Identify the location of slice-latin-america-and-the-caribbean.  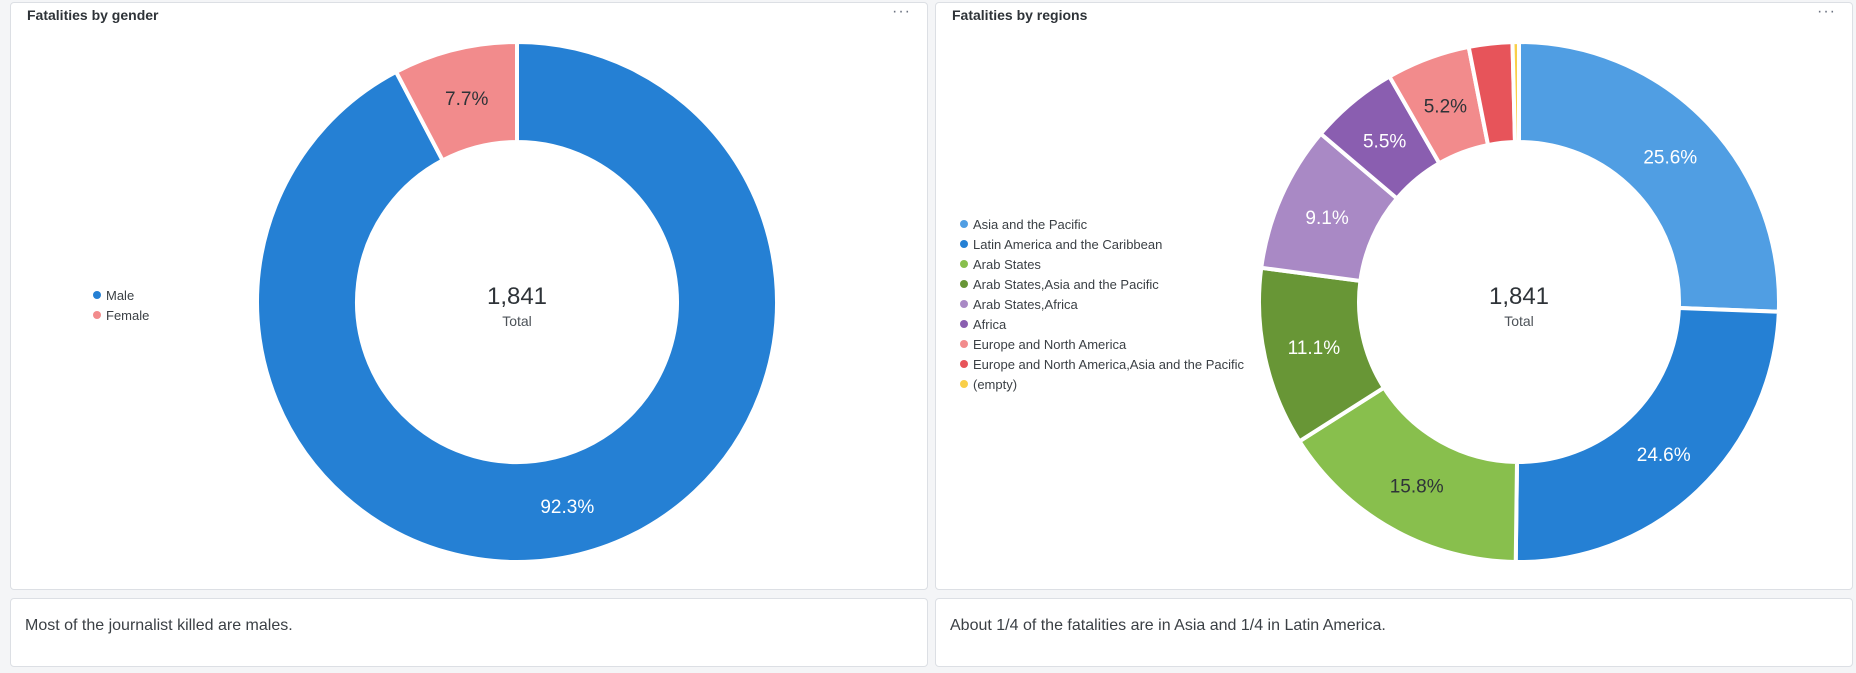
(1647, 435).